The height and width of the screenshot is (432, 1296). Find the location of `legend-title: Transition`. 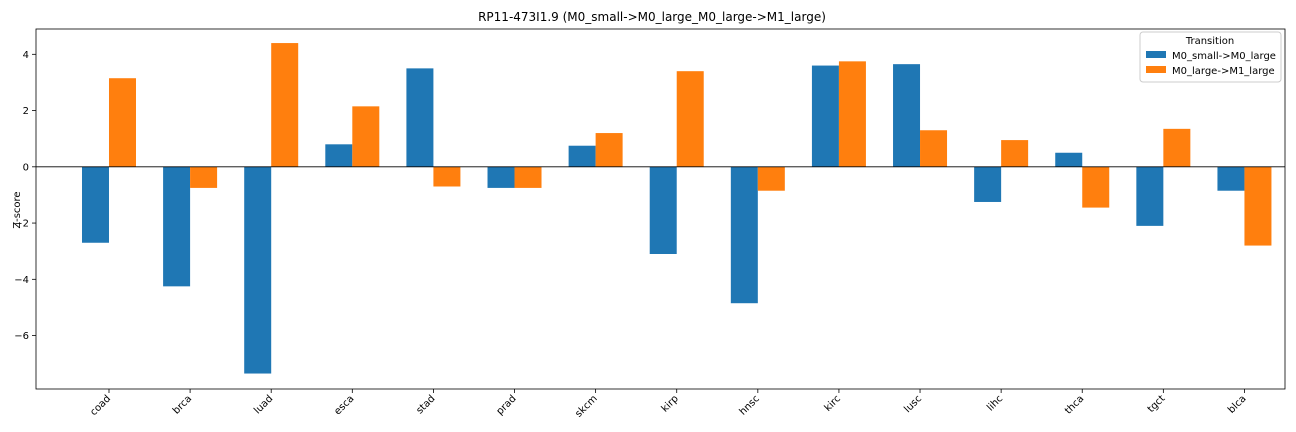

legend-title: Transition is located at coordinates (1209, 41).